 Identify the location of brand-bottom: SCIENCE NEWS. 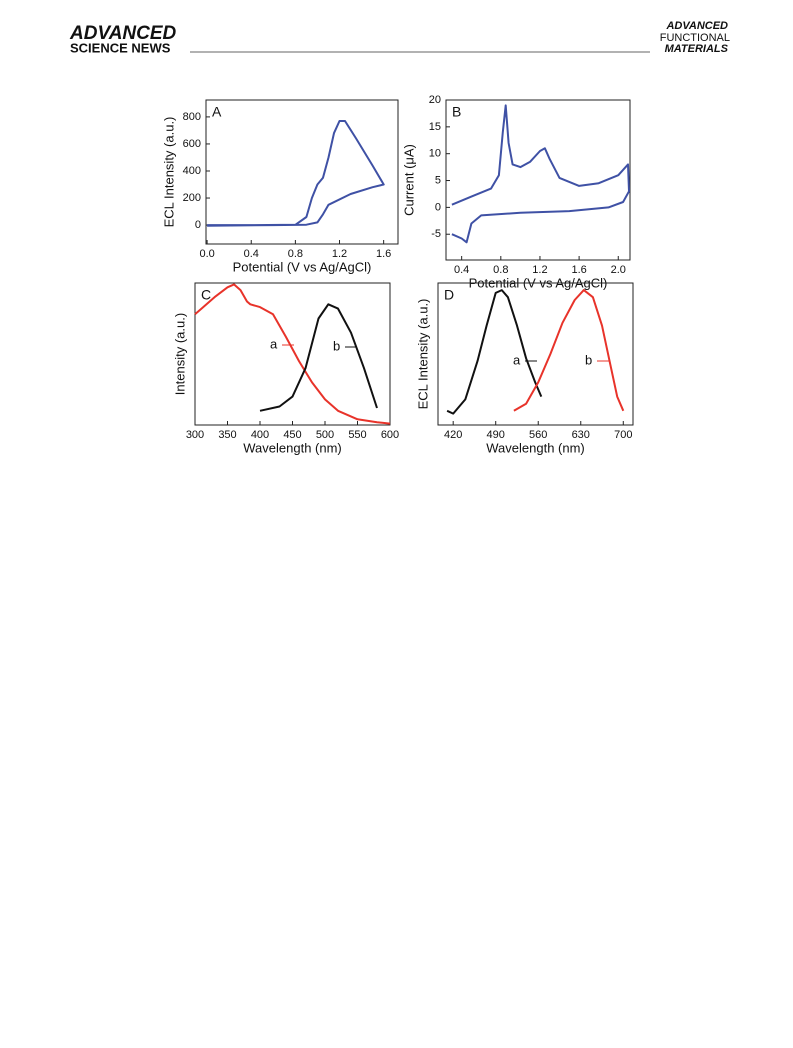
(120, 47).